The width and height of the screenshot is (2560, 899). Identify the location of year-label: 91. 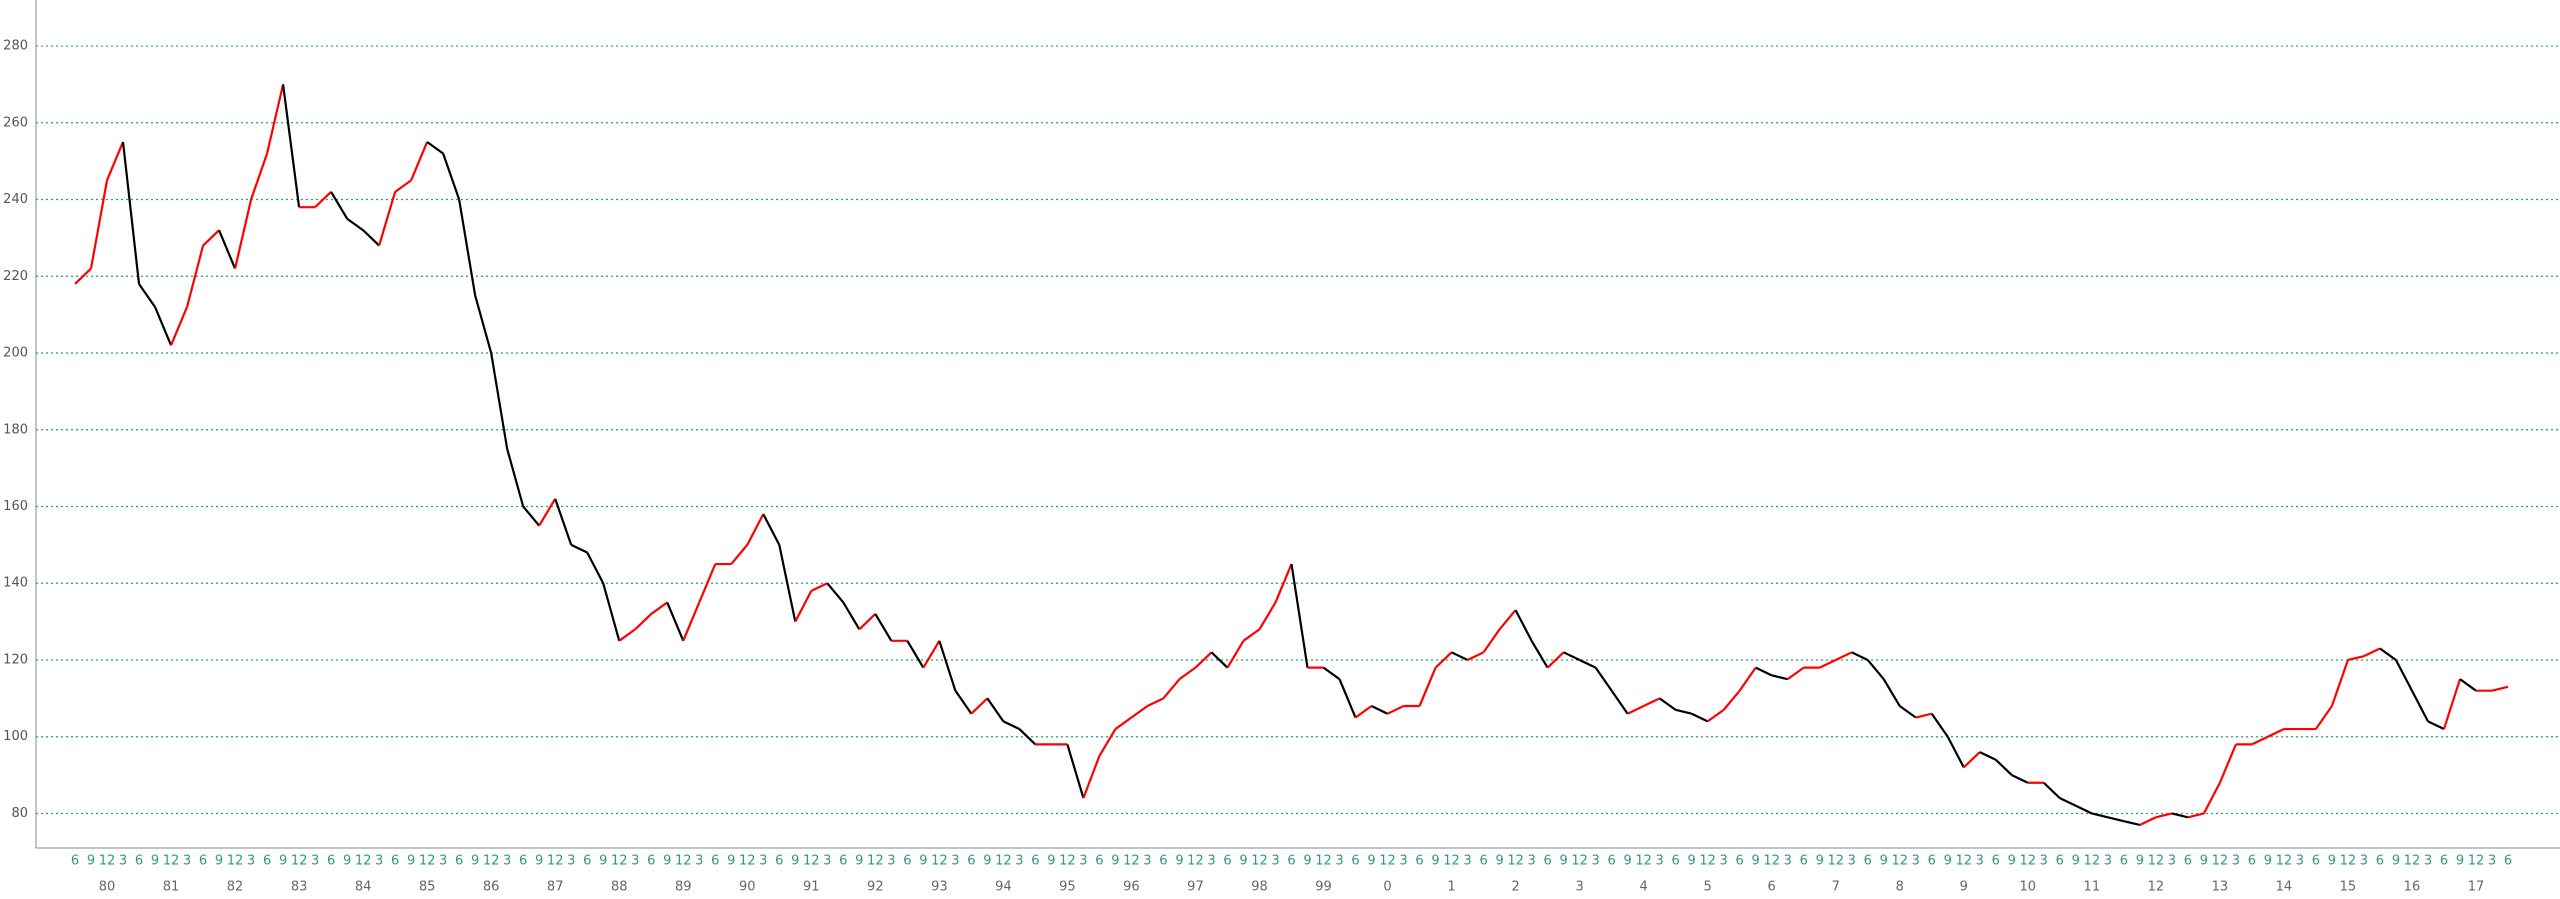
(811, 887).